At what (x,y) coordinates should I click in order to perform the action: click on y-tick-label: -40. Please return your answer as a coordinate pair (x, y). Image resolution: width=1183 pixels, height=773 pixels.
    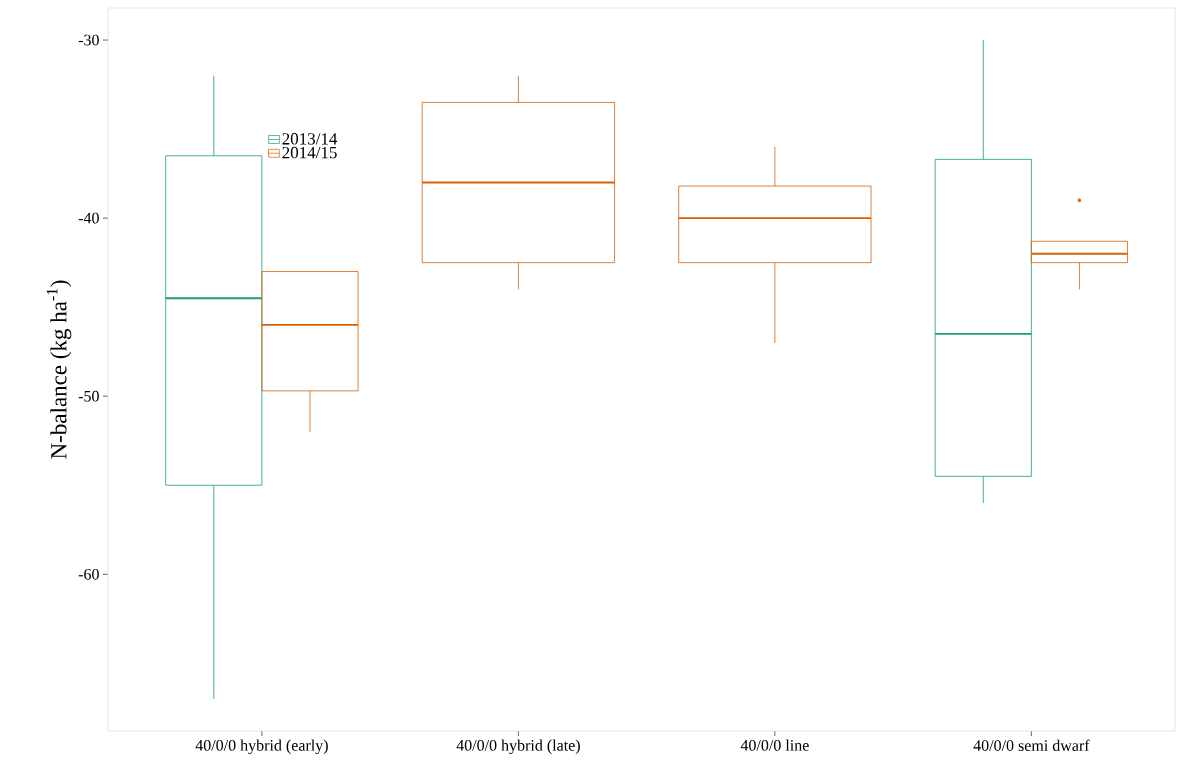
    Looking at the image, I should click on (88, 218).